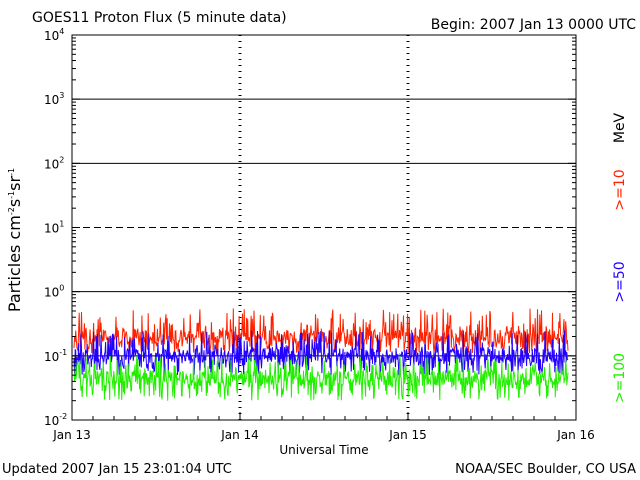  Describe the element at coordinates (323, 427) in the screenshot. I see `x-axis-ticks: Jan 13 Jan 14 Jan 15 Jan 16` at that location.